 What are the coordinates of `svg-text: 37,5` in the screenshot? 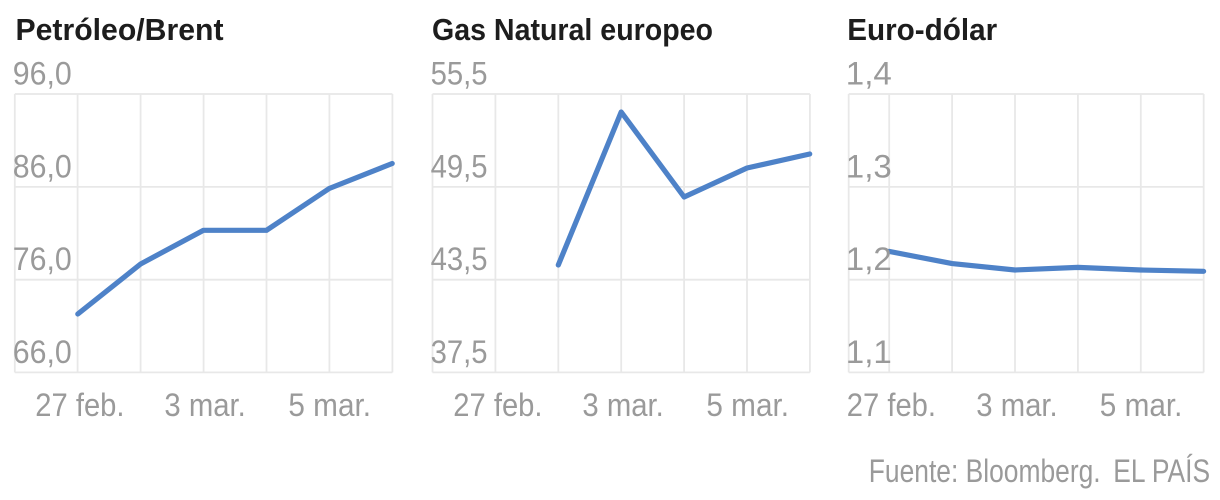 It's located at (459, 352).